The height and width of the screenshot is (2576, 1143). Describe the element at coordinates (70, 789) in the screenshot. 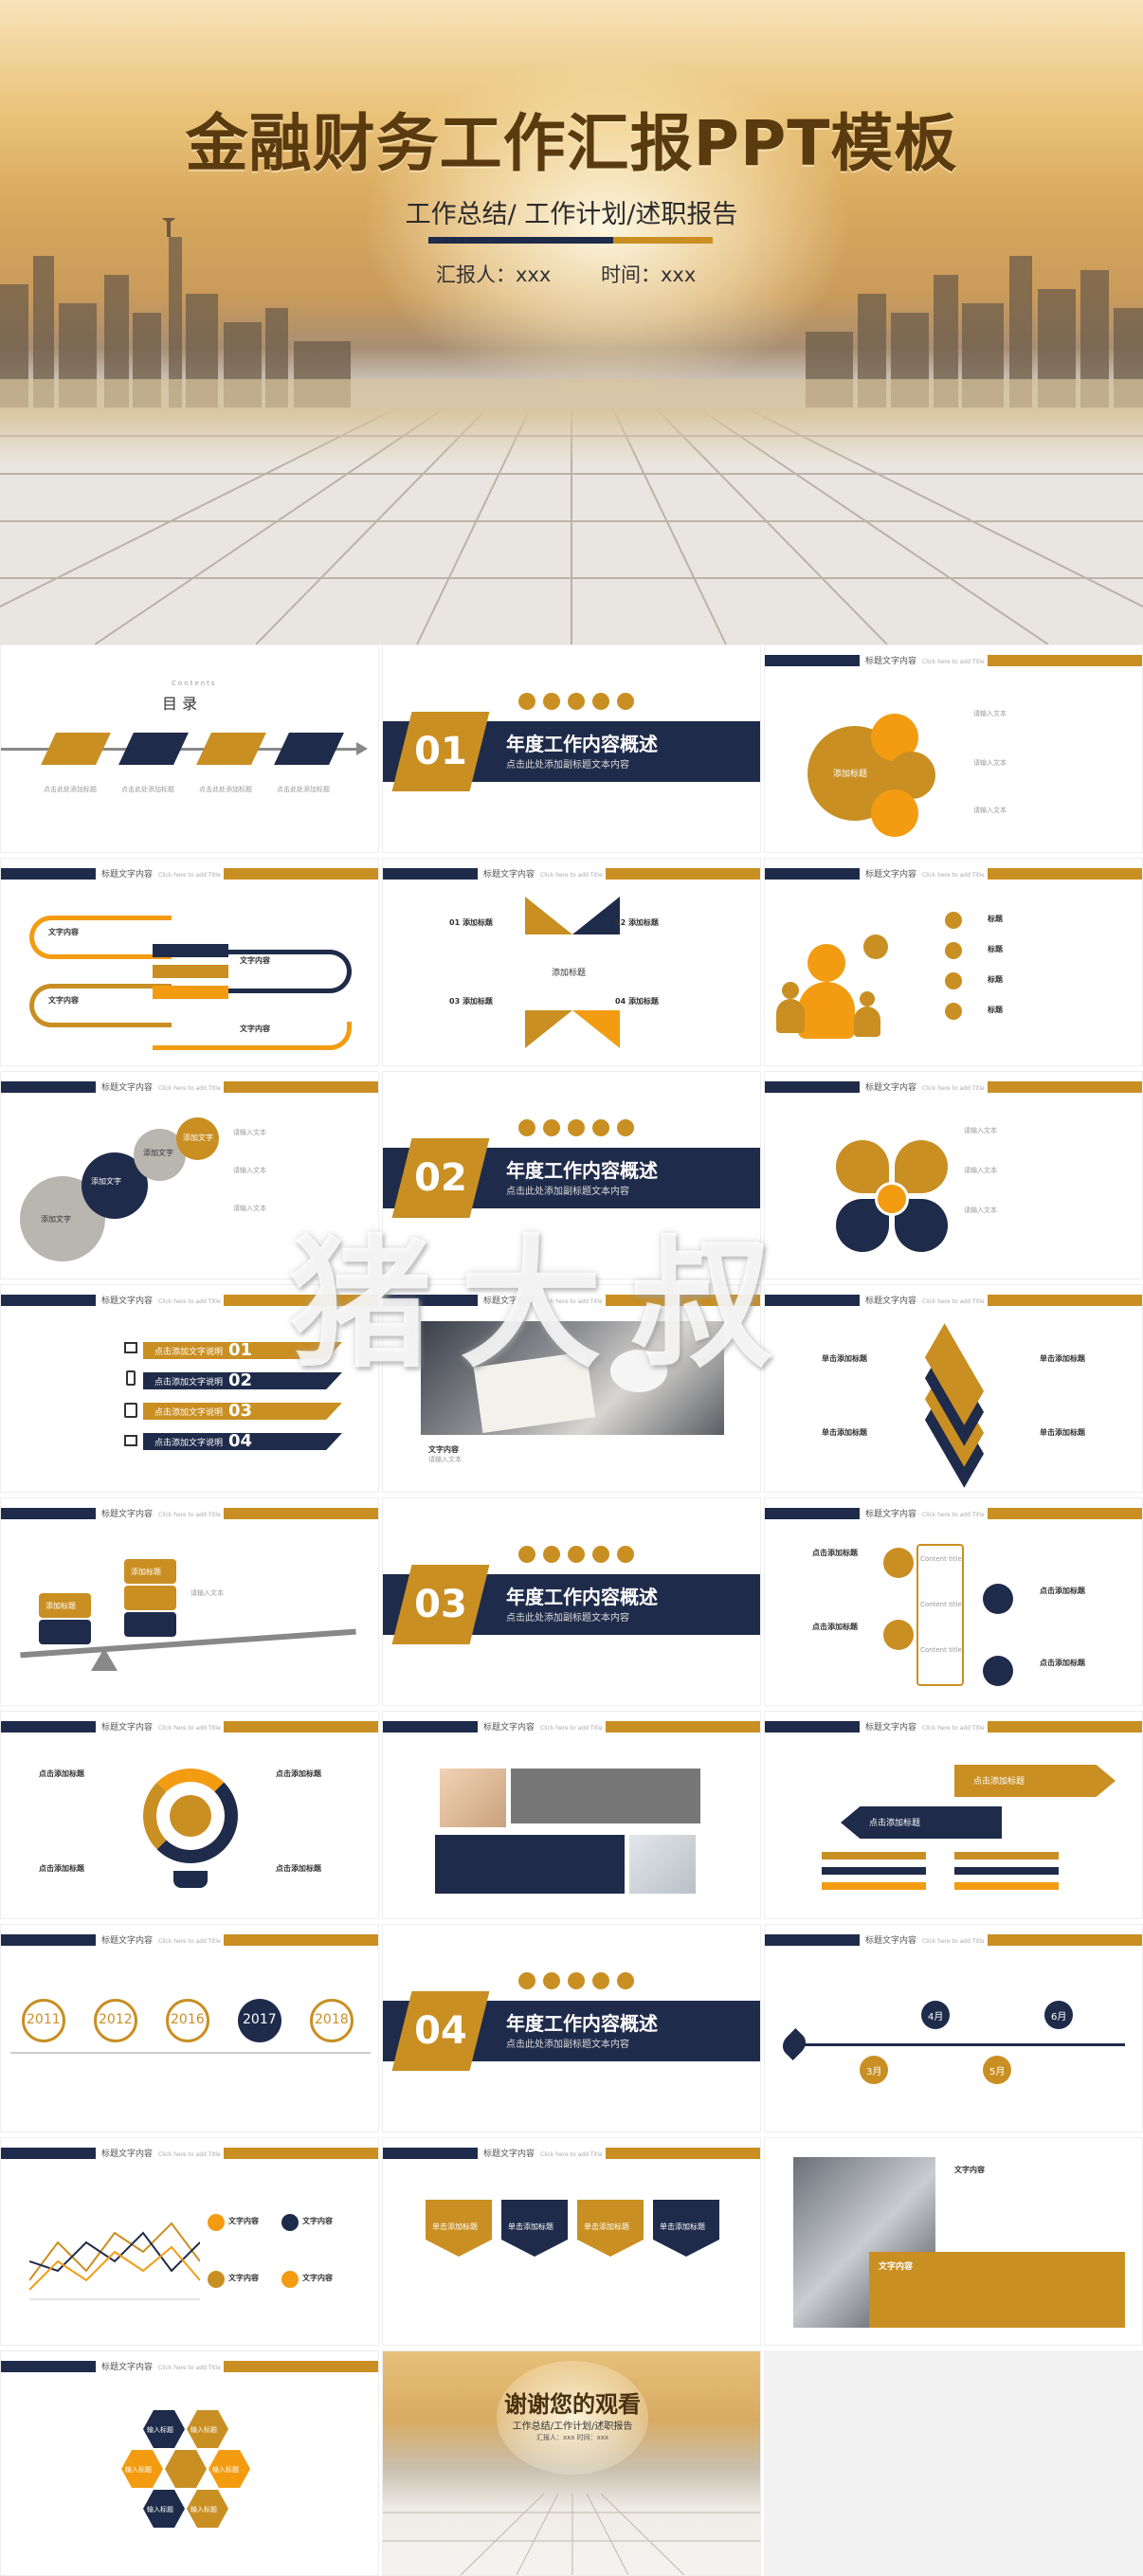

I see `toc-item-1-label: 点击此处添加标题` at that location.